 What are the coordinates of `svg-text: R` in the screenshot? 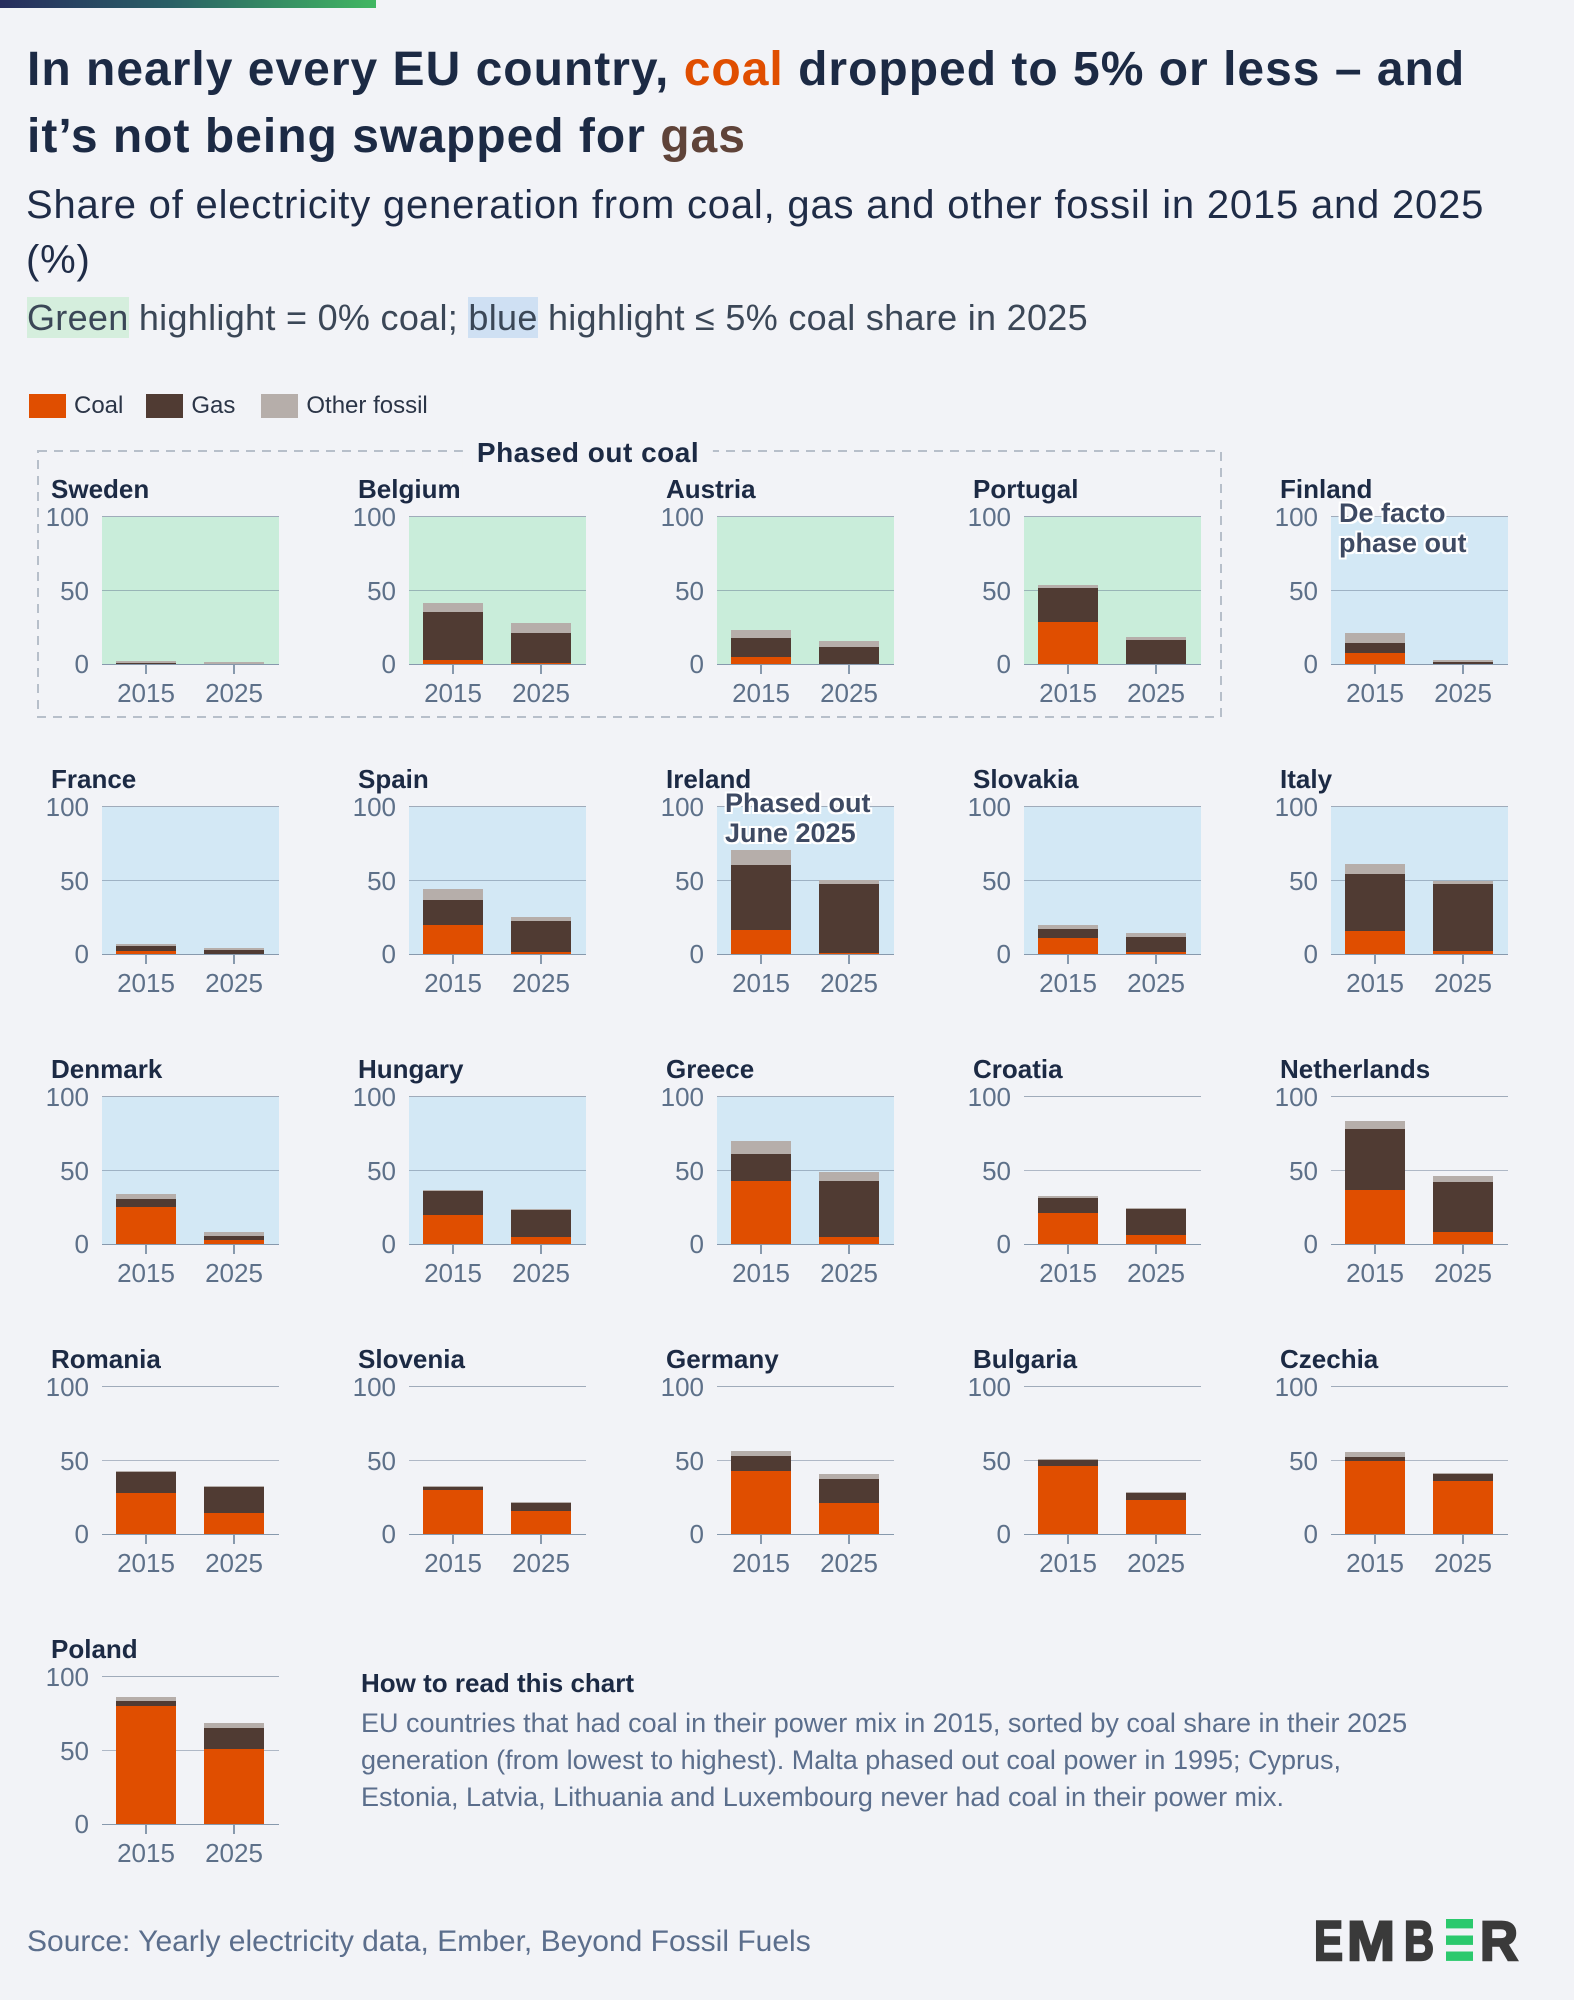 It's located at (1499, 1940).